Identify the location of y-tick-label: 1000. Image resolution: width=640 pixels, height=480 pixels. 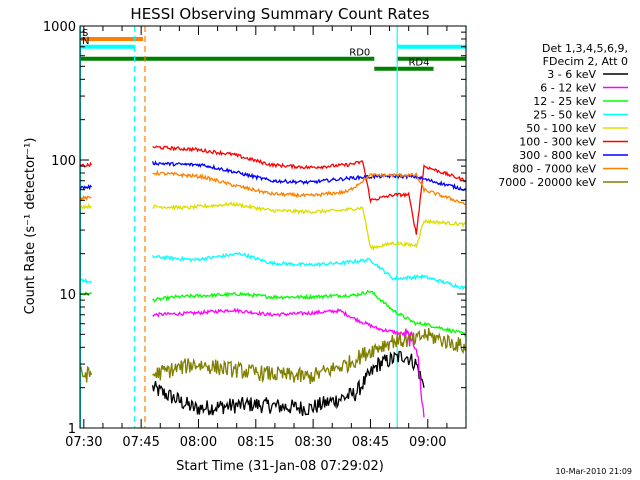
(59, 27).